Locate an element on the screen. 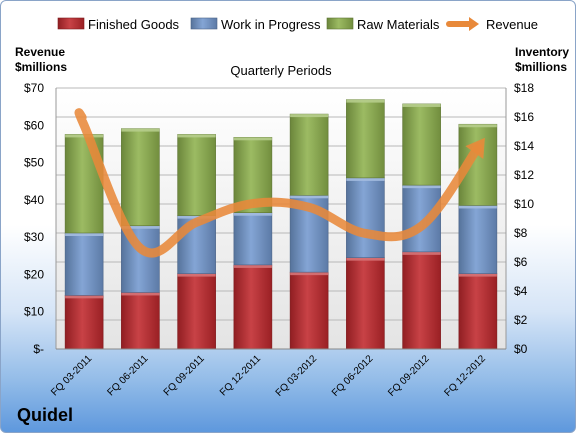 This screenshot has width=576, height=433. x-tick-label: FQ 12-2011 is located at coordinates (240, 375).